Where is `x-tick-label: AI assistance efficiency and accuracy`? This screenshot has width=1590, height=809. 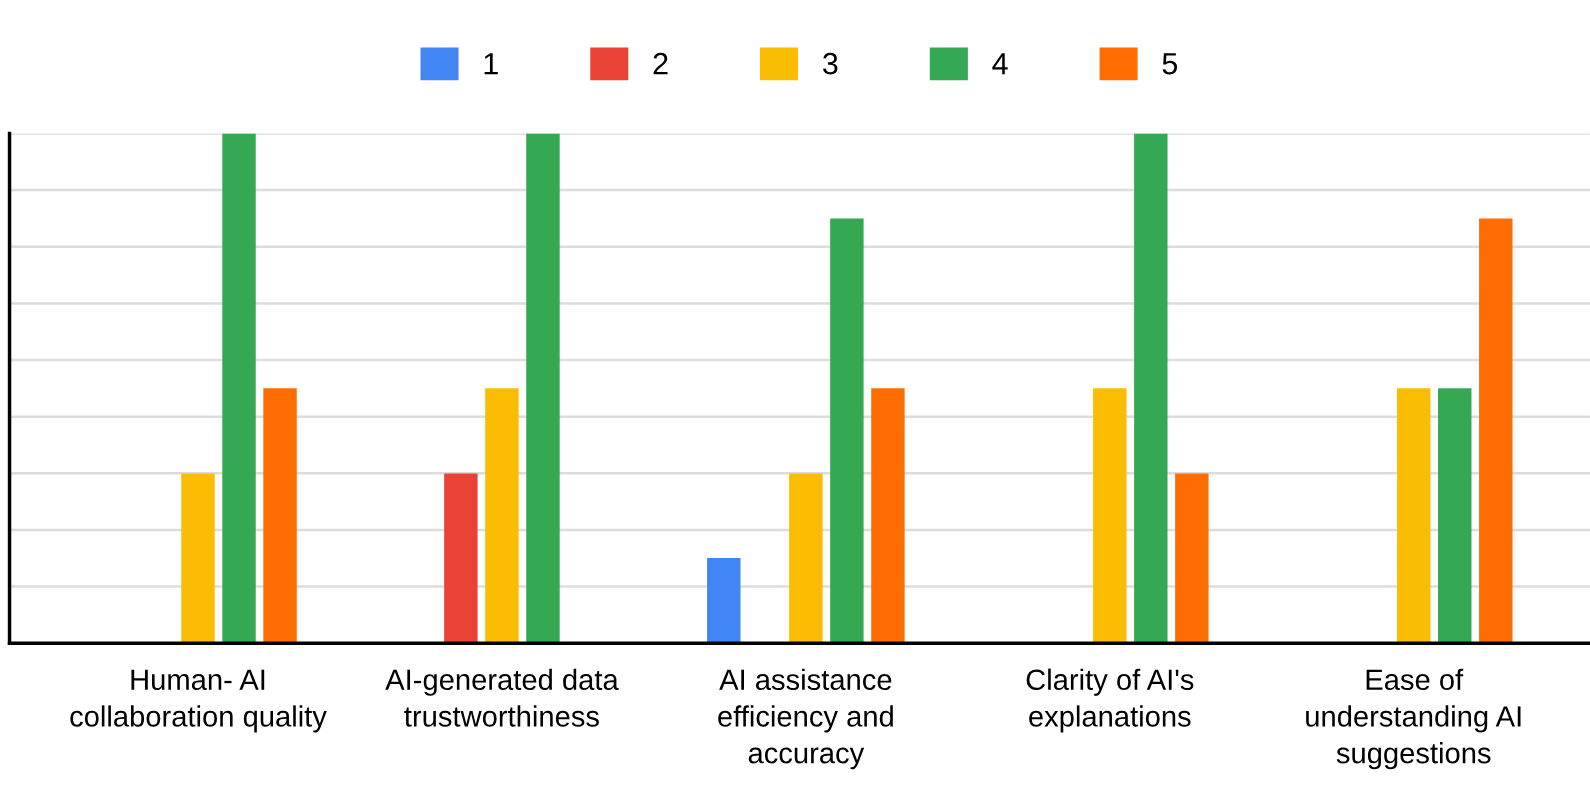
x-tick-label: AI assistance efficiency and accuracy is located at coordinates (805, 719).